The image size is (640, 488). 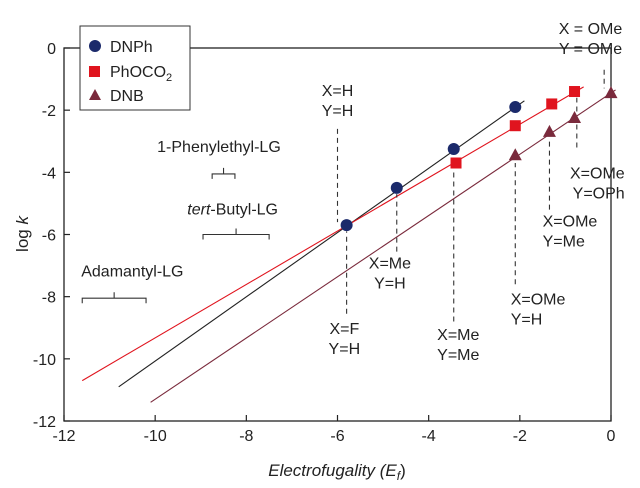 I want to click on annotation-label: X = OMe, so click(x=591, y=29).